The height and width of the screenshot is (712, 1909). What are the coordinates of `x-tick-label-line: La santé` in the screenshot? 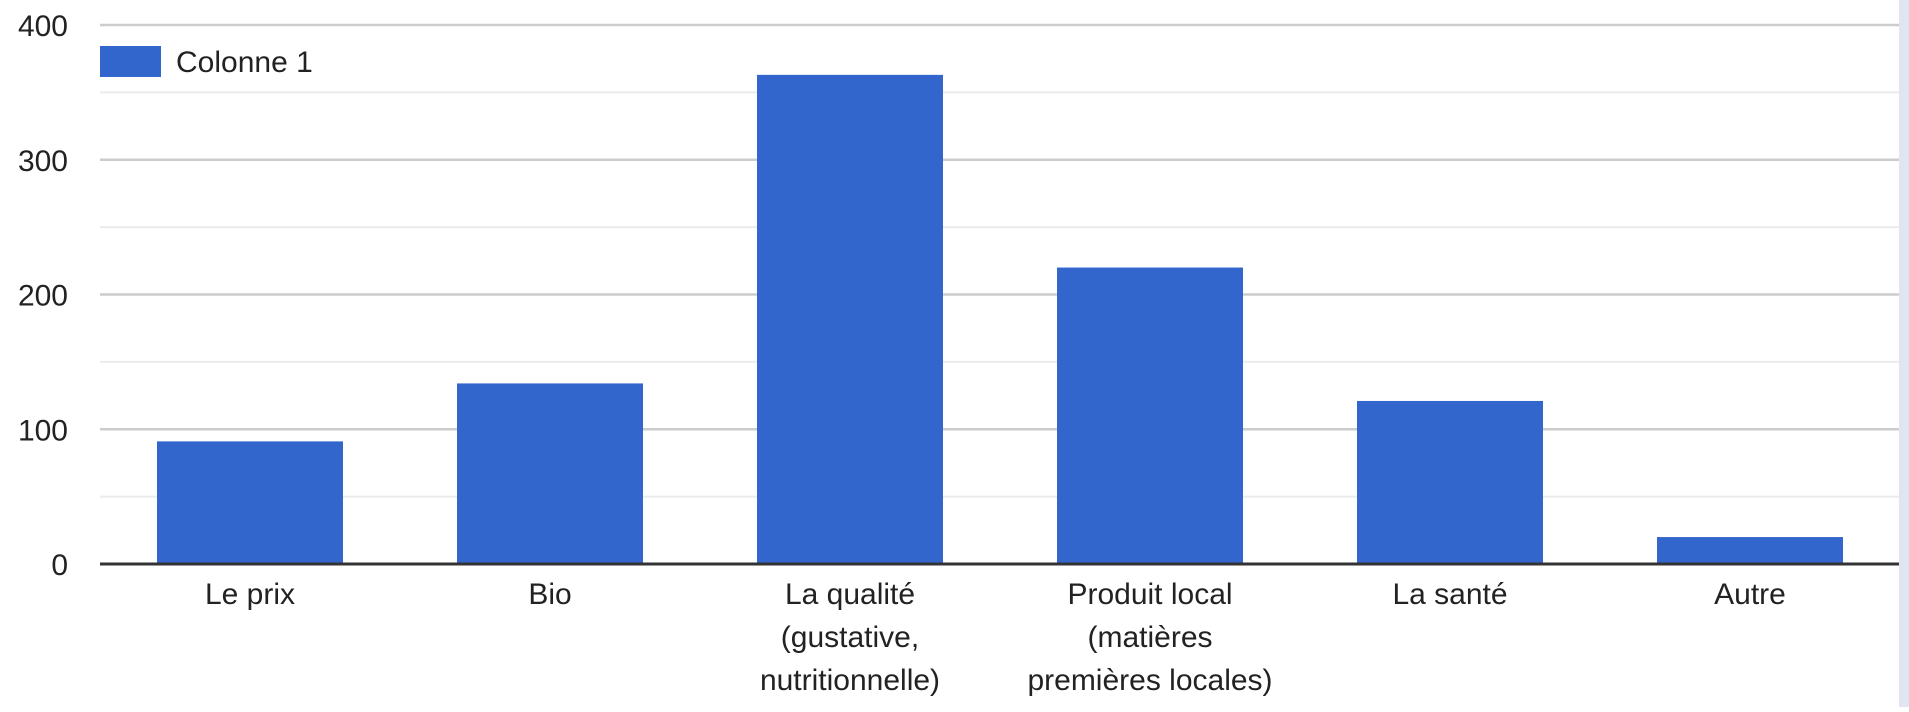 It's located at (1449, 594).